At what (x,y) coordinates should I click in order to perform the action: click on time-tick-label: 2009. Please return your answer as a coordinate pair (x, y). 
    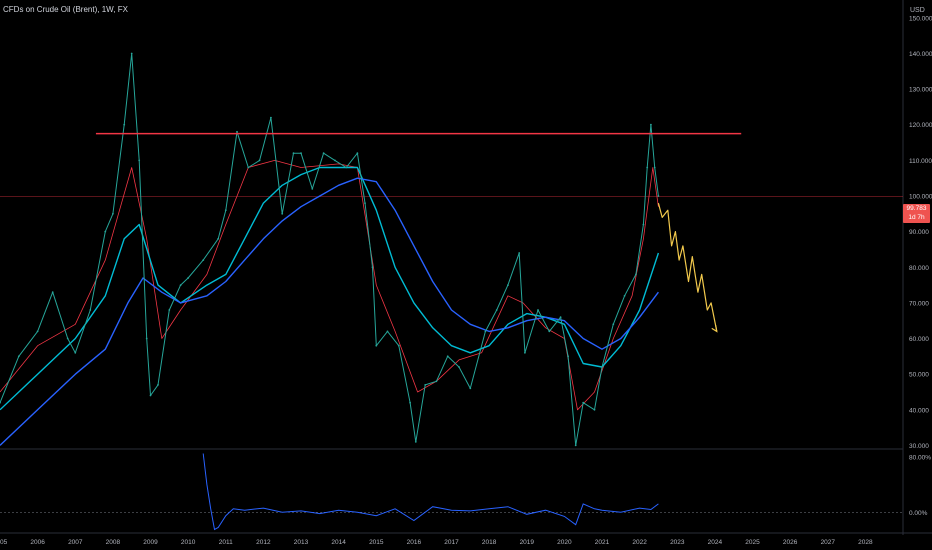
    Looking at the image, I should click on (150, 542).